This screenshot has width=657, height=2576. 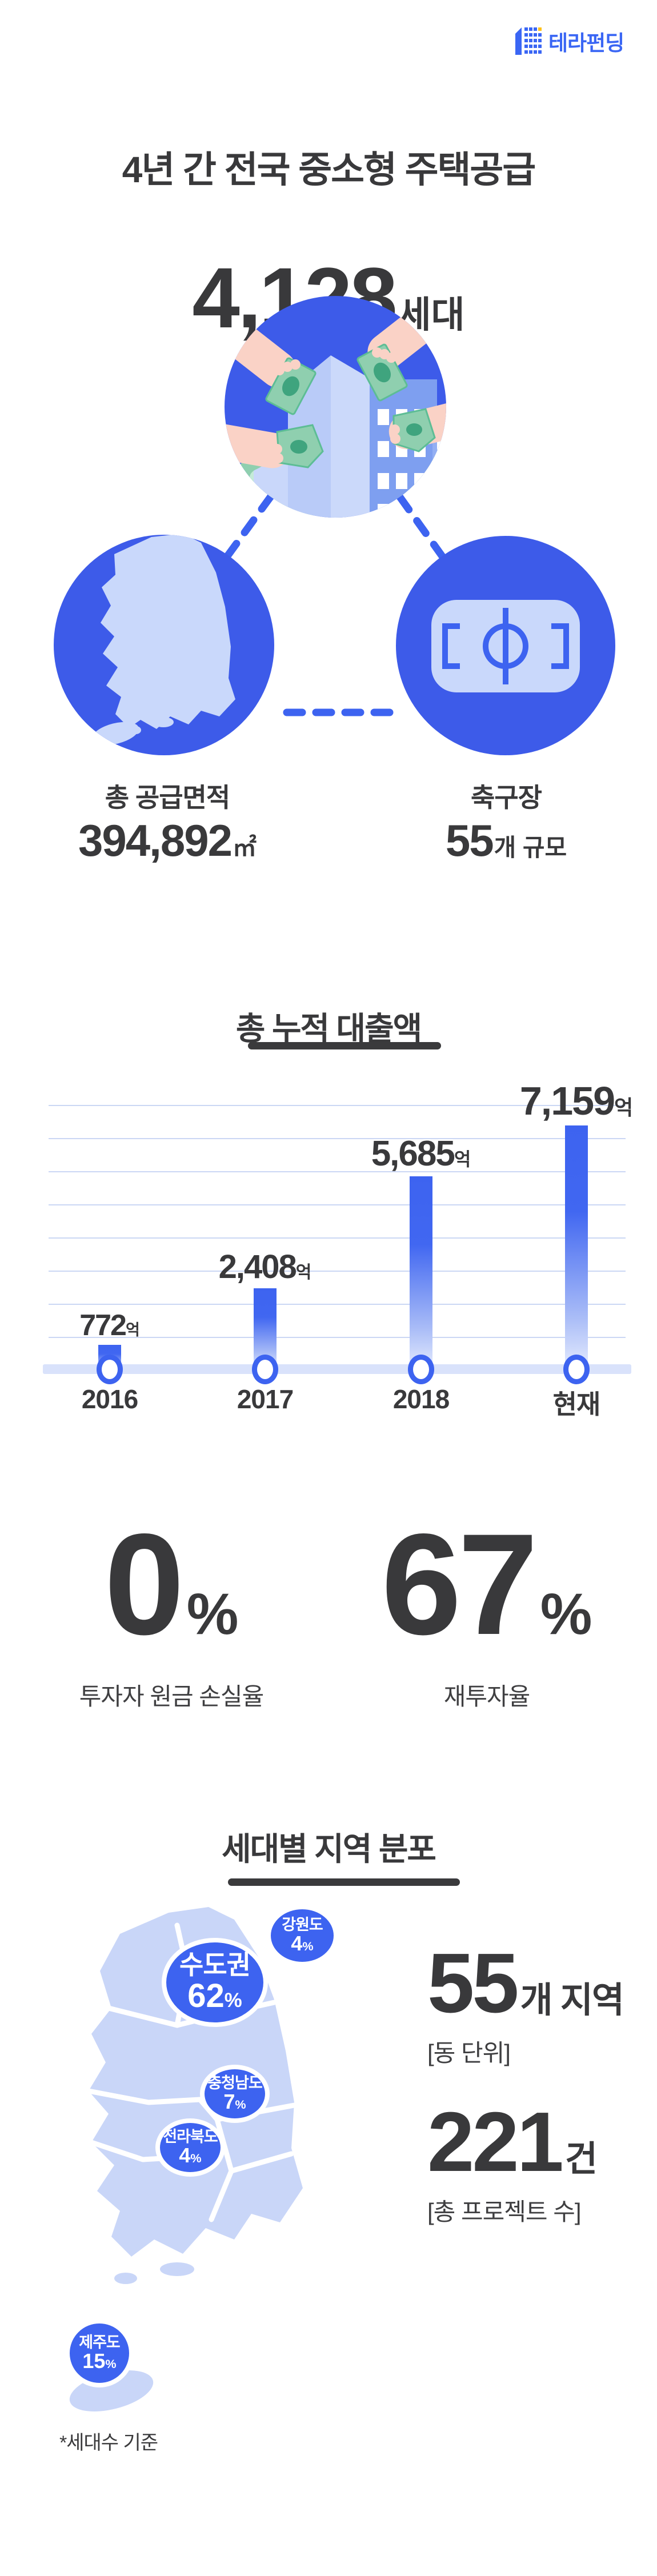 I want to click on projects-count-unit: 건, so click(x=581, y=2159).